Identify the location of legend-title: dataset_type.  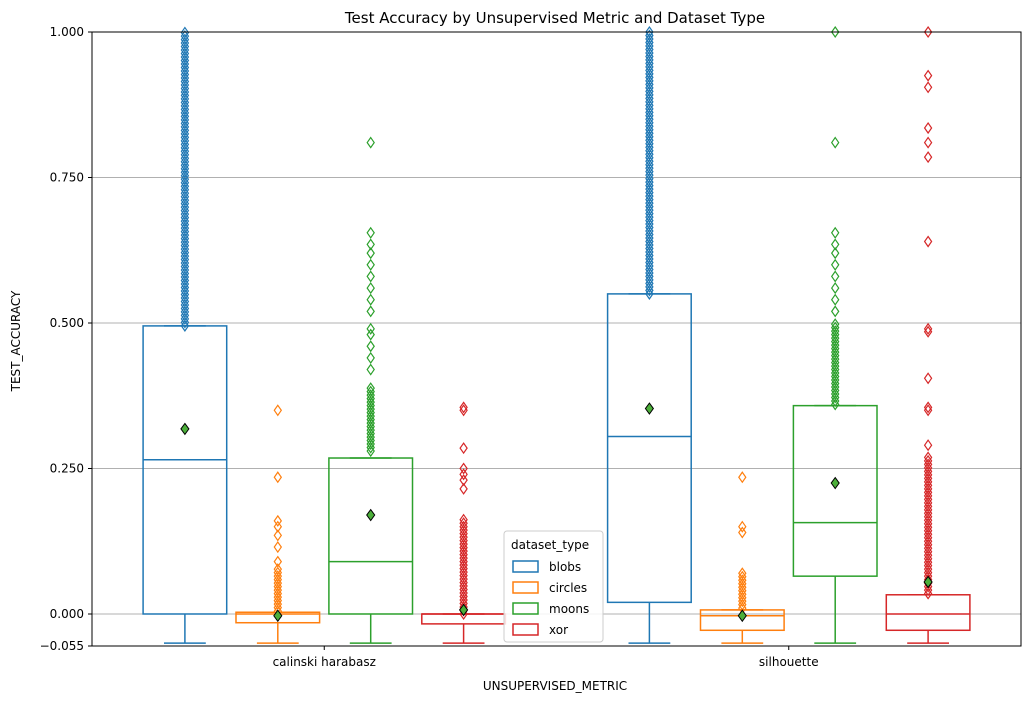
(550, 545).